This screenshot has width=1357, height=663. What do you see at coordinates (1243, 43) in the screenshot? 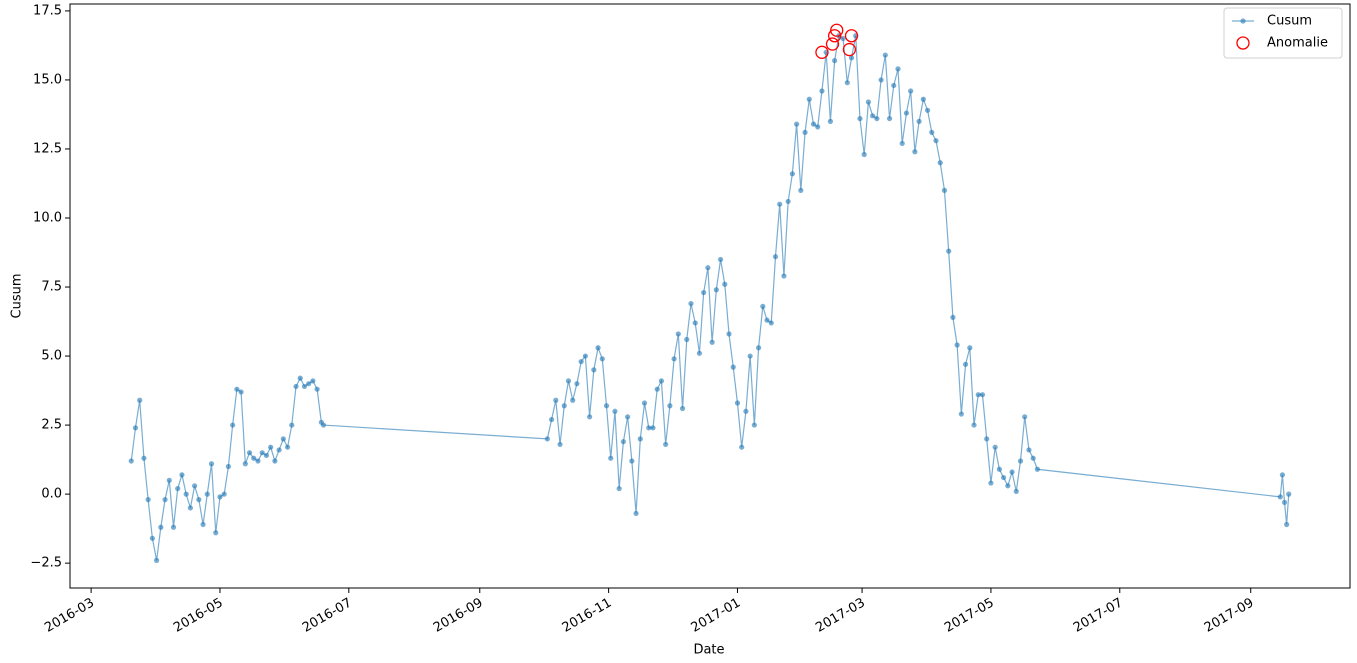
I see `legend-marker` at bounding box center [1243, 43].